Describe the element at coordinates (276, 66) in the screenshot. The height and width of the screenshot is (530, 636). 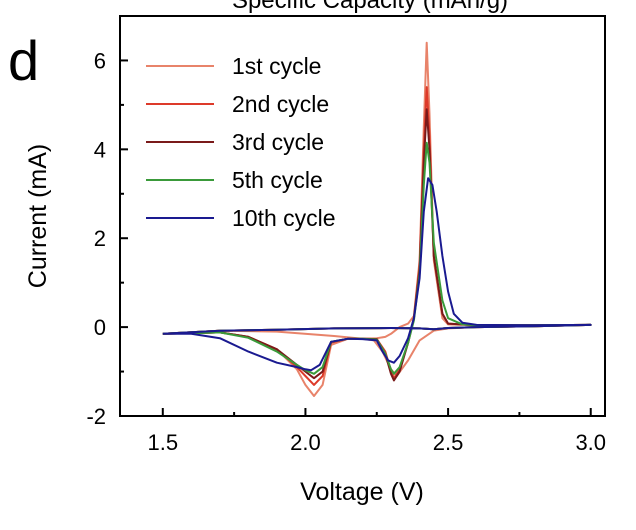
I see `legend-label-1: 1st cycle` at that location.